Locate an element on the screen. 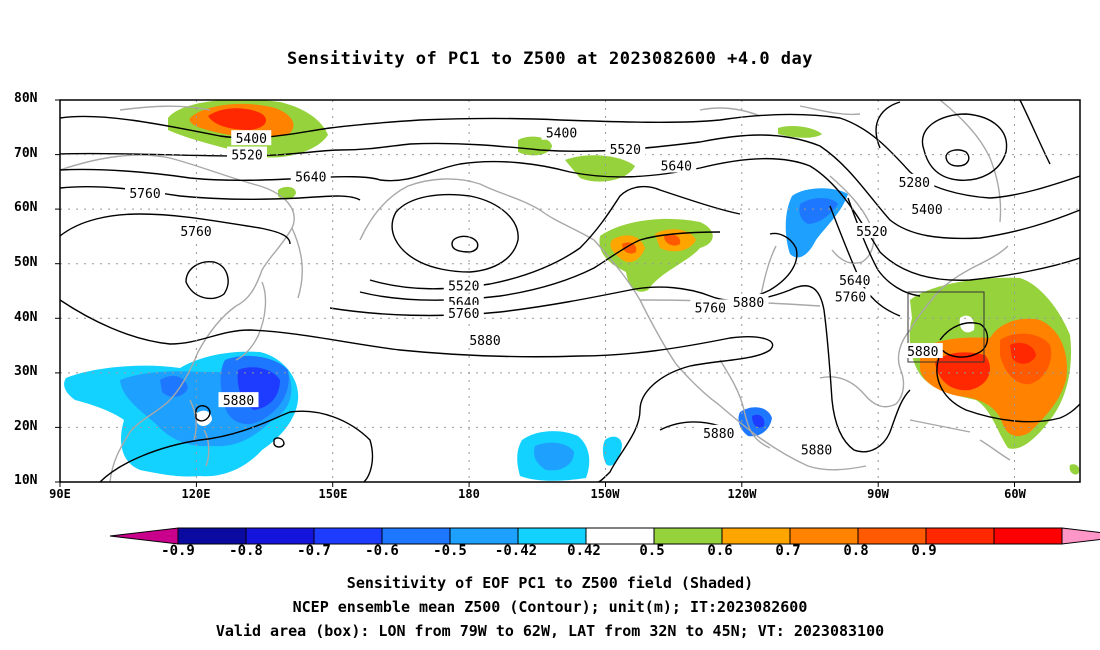  lon-tick-label: 90W is located at coordinates (878, 494).